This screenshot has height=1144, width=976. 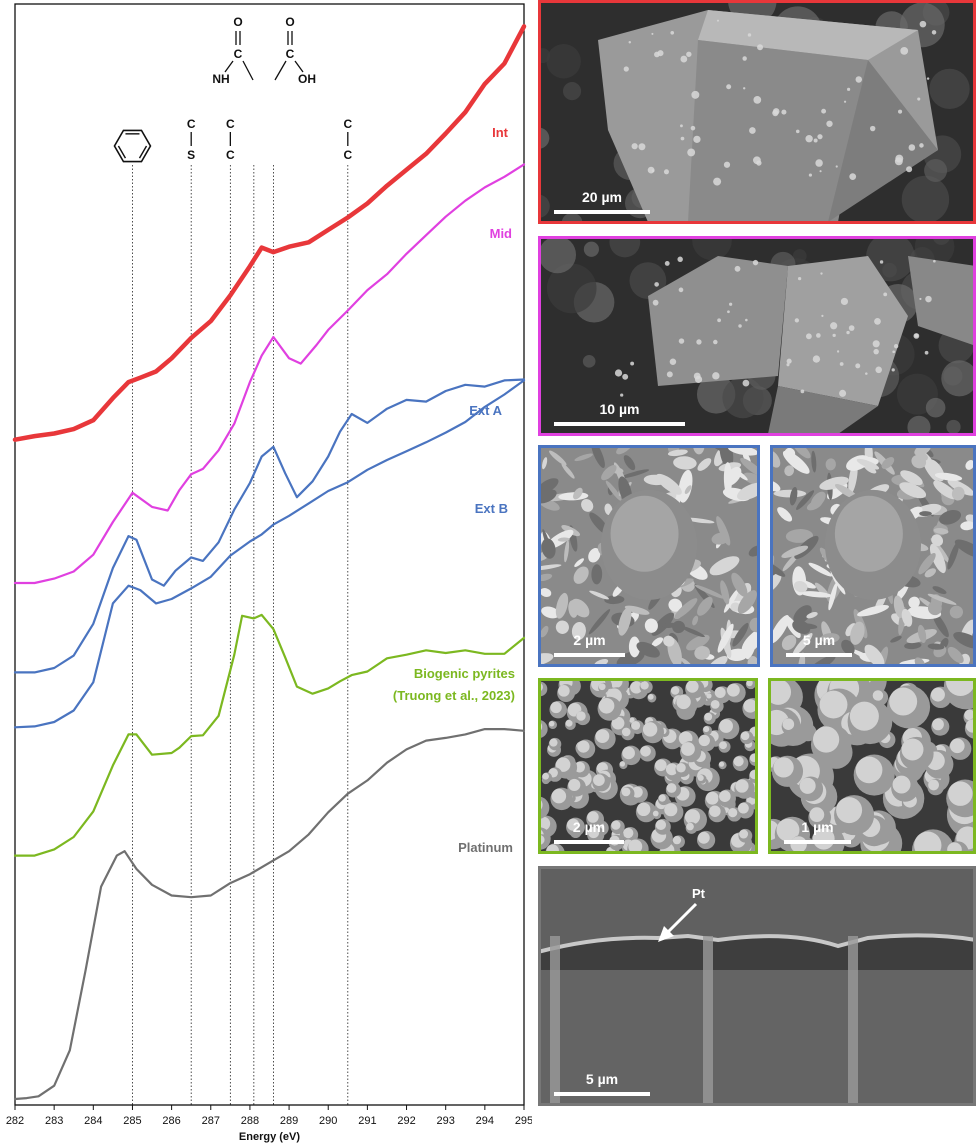 I want to click on x-axis-label: Energy (eV), so click(x=269, y=1137).